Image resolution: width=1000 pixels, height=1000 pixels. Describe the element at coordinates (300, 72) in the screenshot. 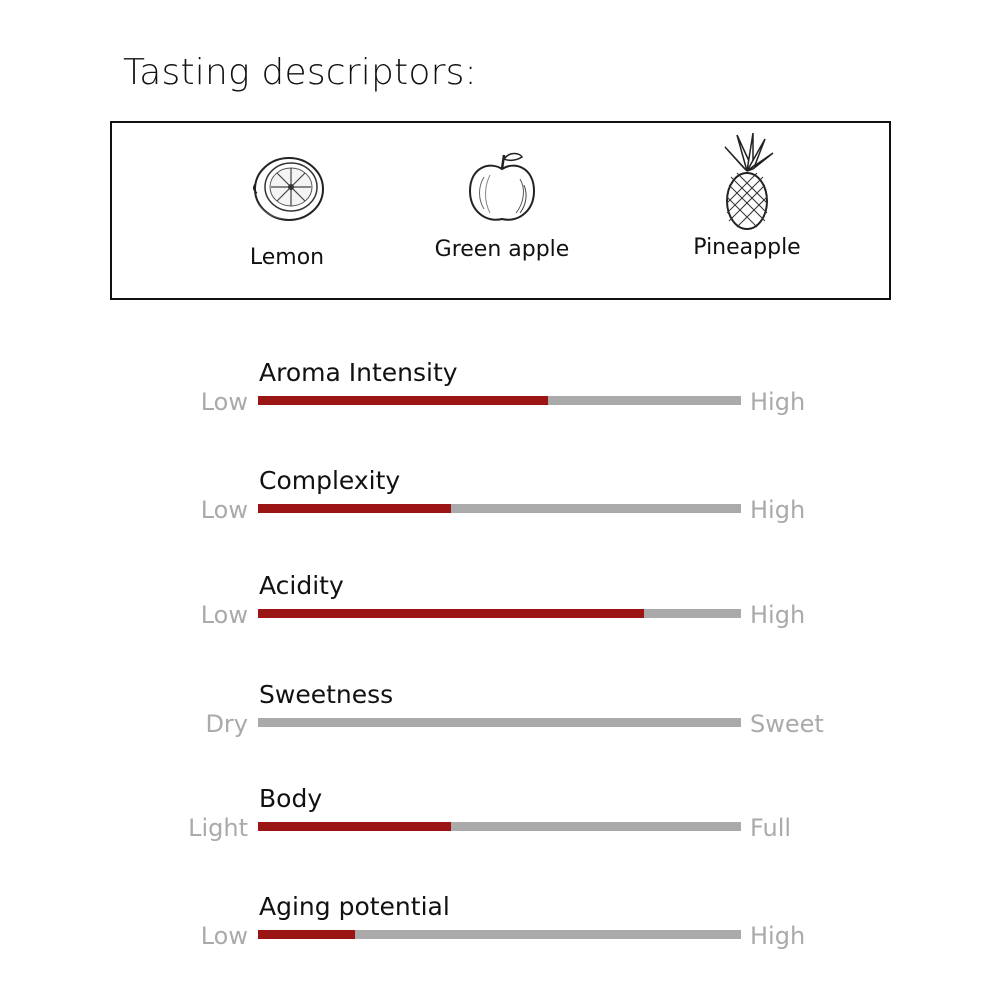

I see `page-title: Tasting descriptors:` at that location.